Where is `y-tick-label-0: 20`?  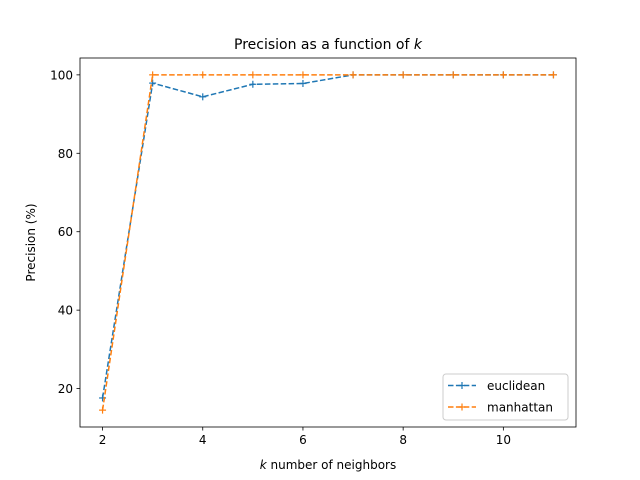
y-tick-label-0: 20 is located at coordinates (65, 389).